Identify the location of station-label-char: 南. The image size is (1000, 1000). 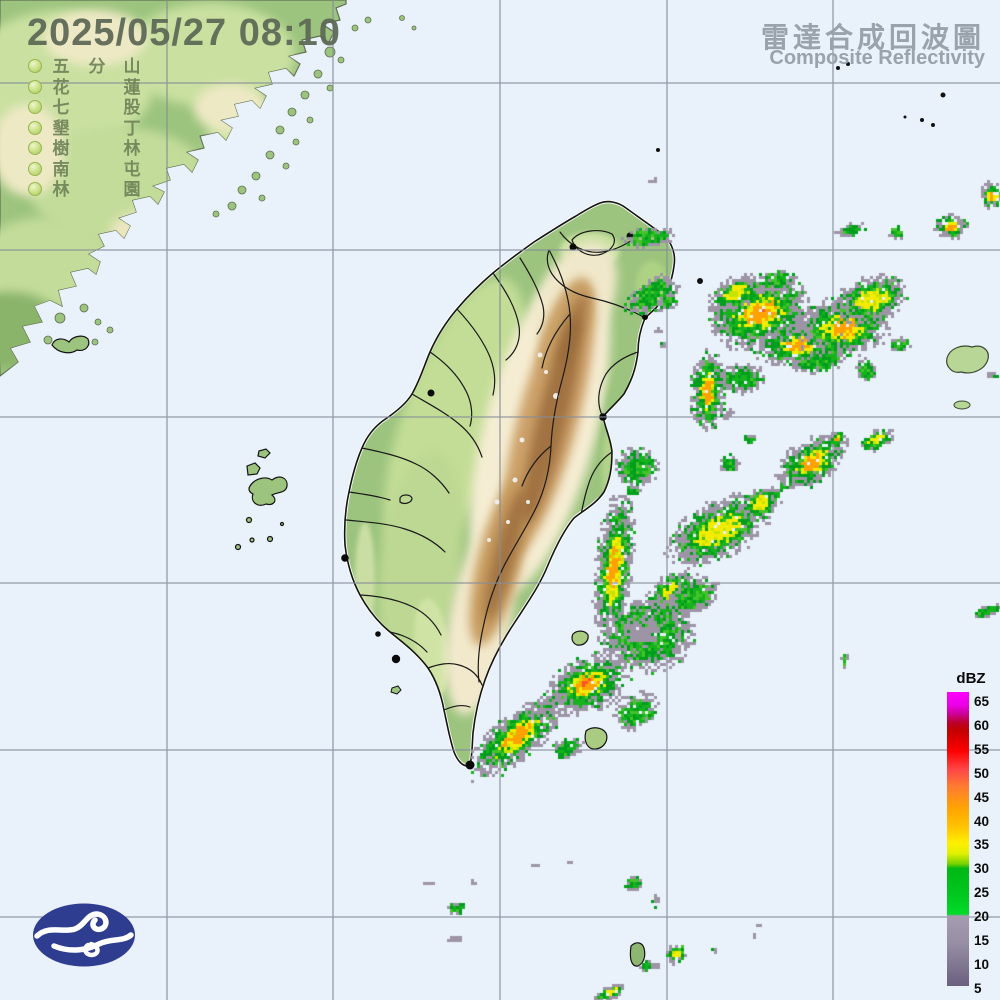
(61, 169).